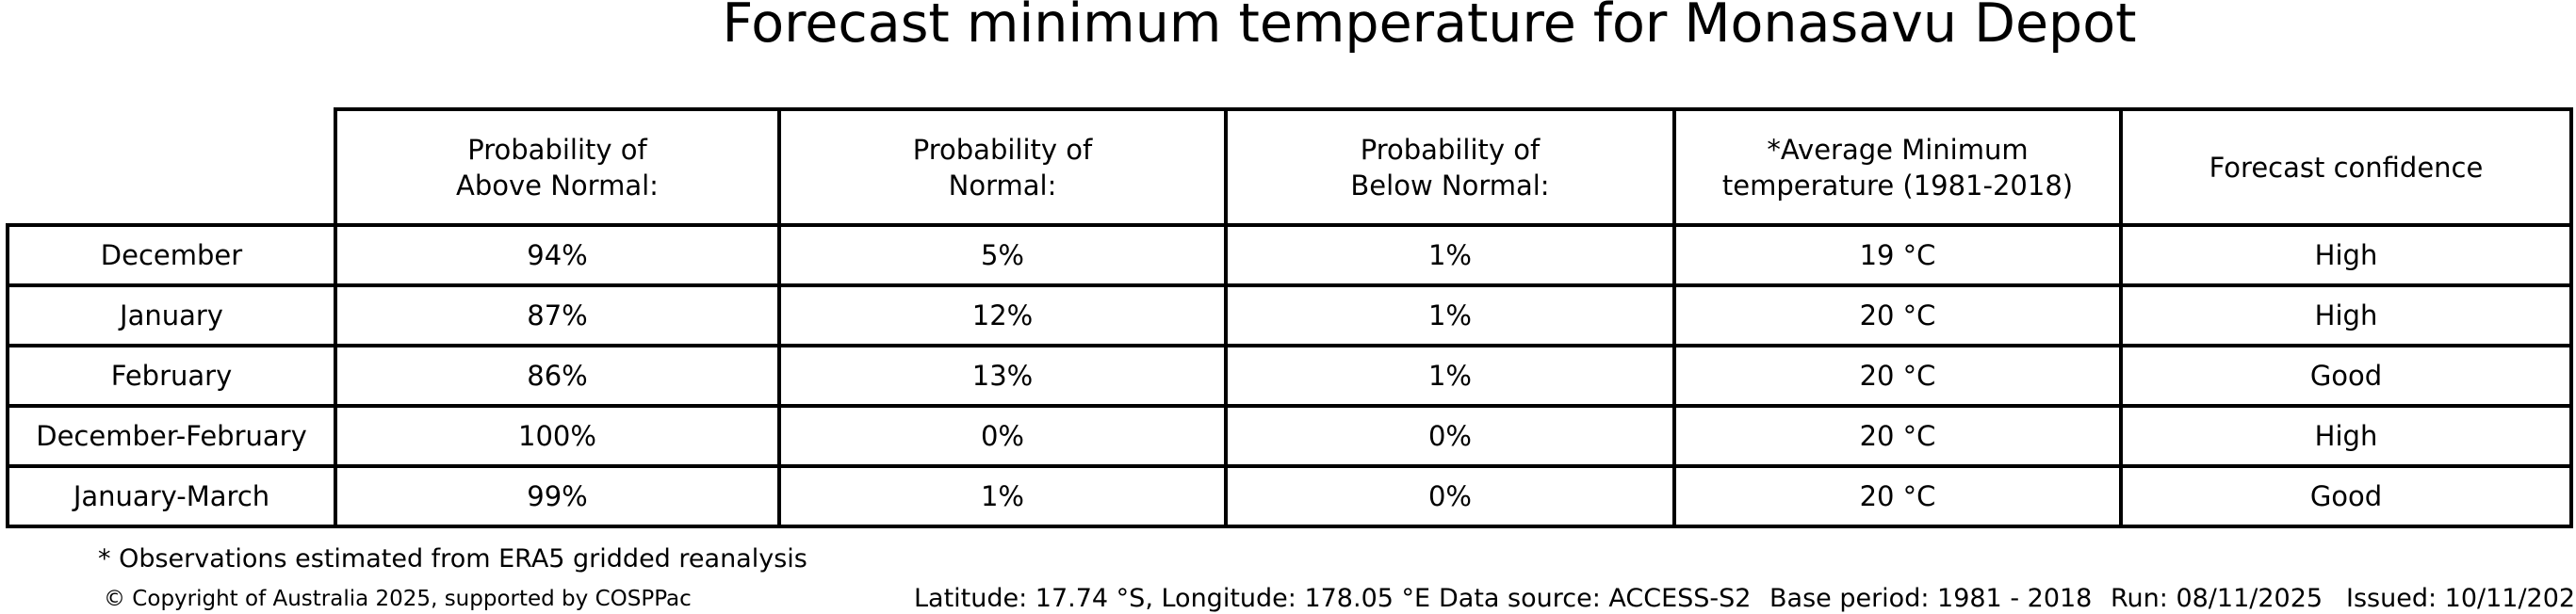 The height and width of the screenshot is (614, 2576). I want to click on table-row-january: January 87% 12% 1% 20 °C High, so click(1289, 315).